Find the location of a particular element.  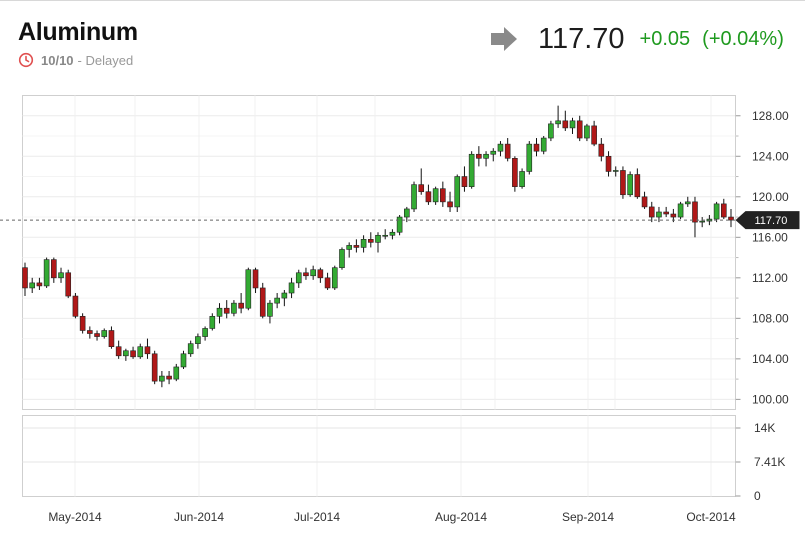

y-tick-label: 120.00 is located at coordinates (770, 197).